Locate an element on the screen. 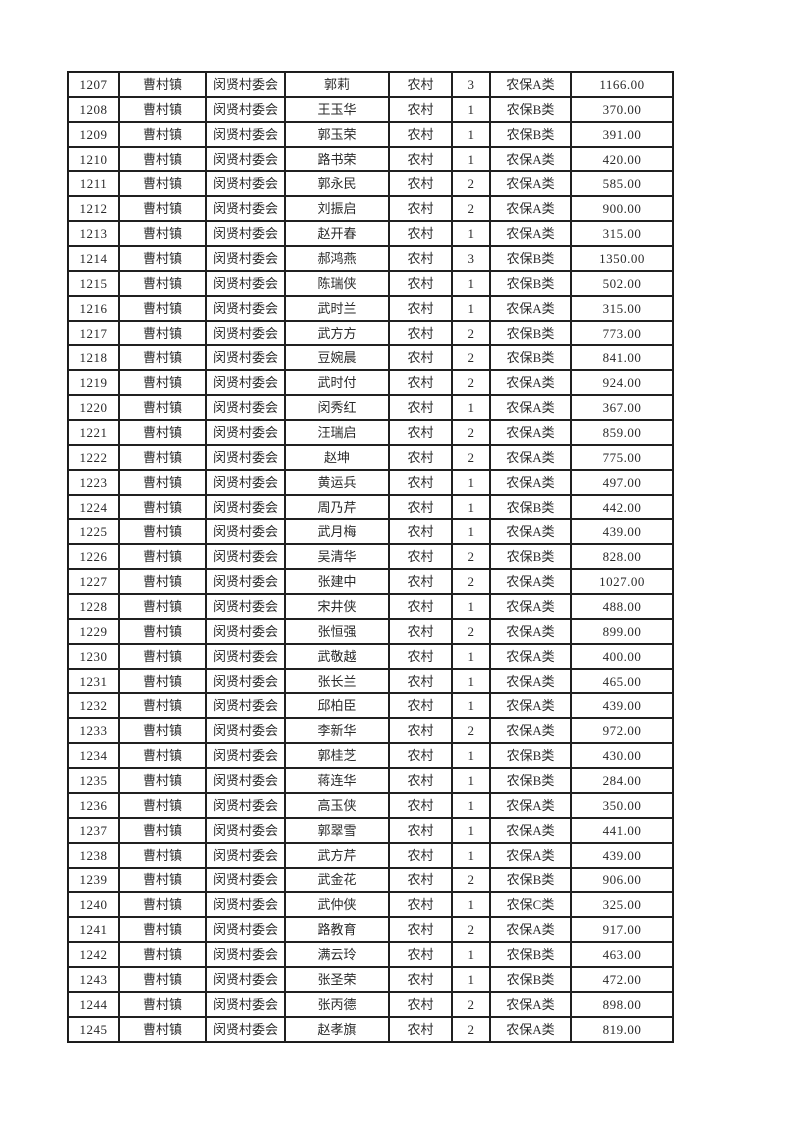 The height and width of the screenshot is (1122, 793). cell-sequence-number: 1242 is located at coordinates (93, 954).